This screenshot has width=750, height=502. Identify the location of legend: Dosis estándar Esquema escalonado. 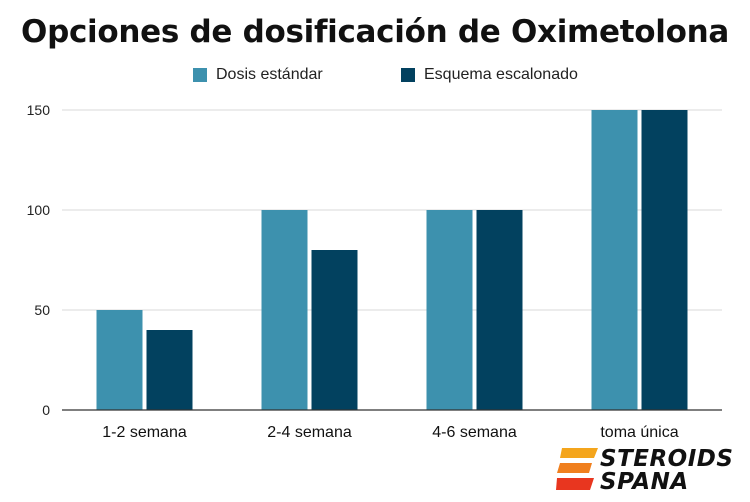
(375, 77).